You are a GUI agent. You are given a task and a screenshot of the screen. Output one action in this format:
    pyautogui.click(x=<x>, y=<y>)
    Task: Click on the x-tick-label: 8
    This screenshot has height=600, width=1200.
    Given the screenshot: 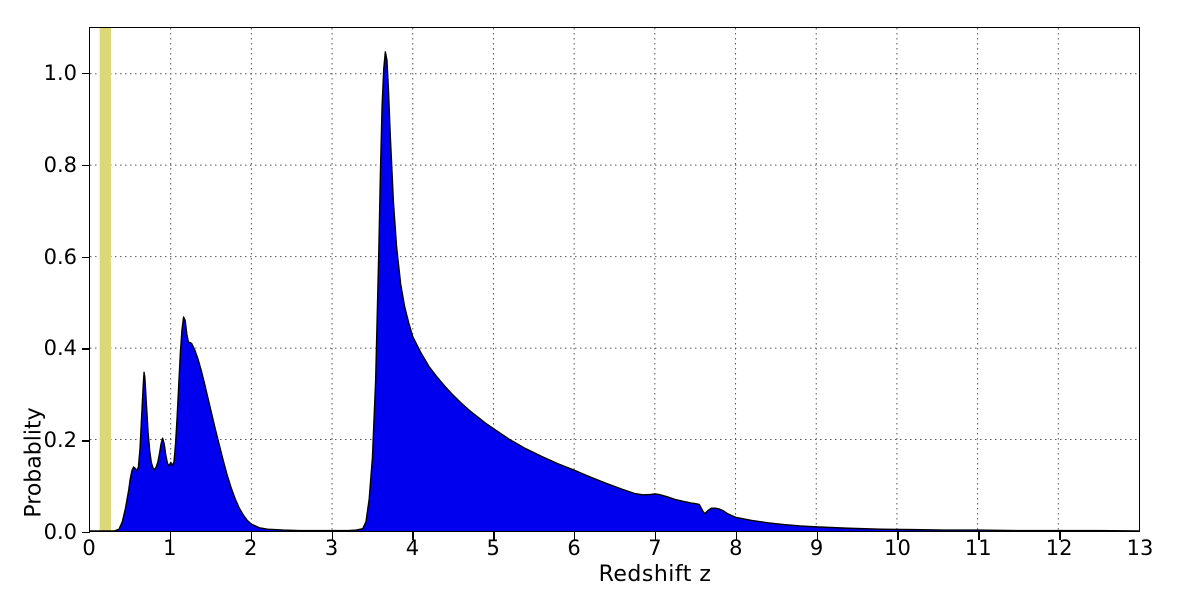 What is the action you would take?
    pyautogui.click(x=736, y=548)
    